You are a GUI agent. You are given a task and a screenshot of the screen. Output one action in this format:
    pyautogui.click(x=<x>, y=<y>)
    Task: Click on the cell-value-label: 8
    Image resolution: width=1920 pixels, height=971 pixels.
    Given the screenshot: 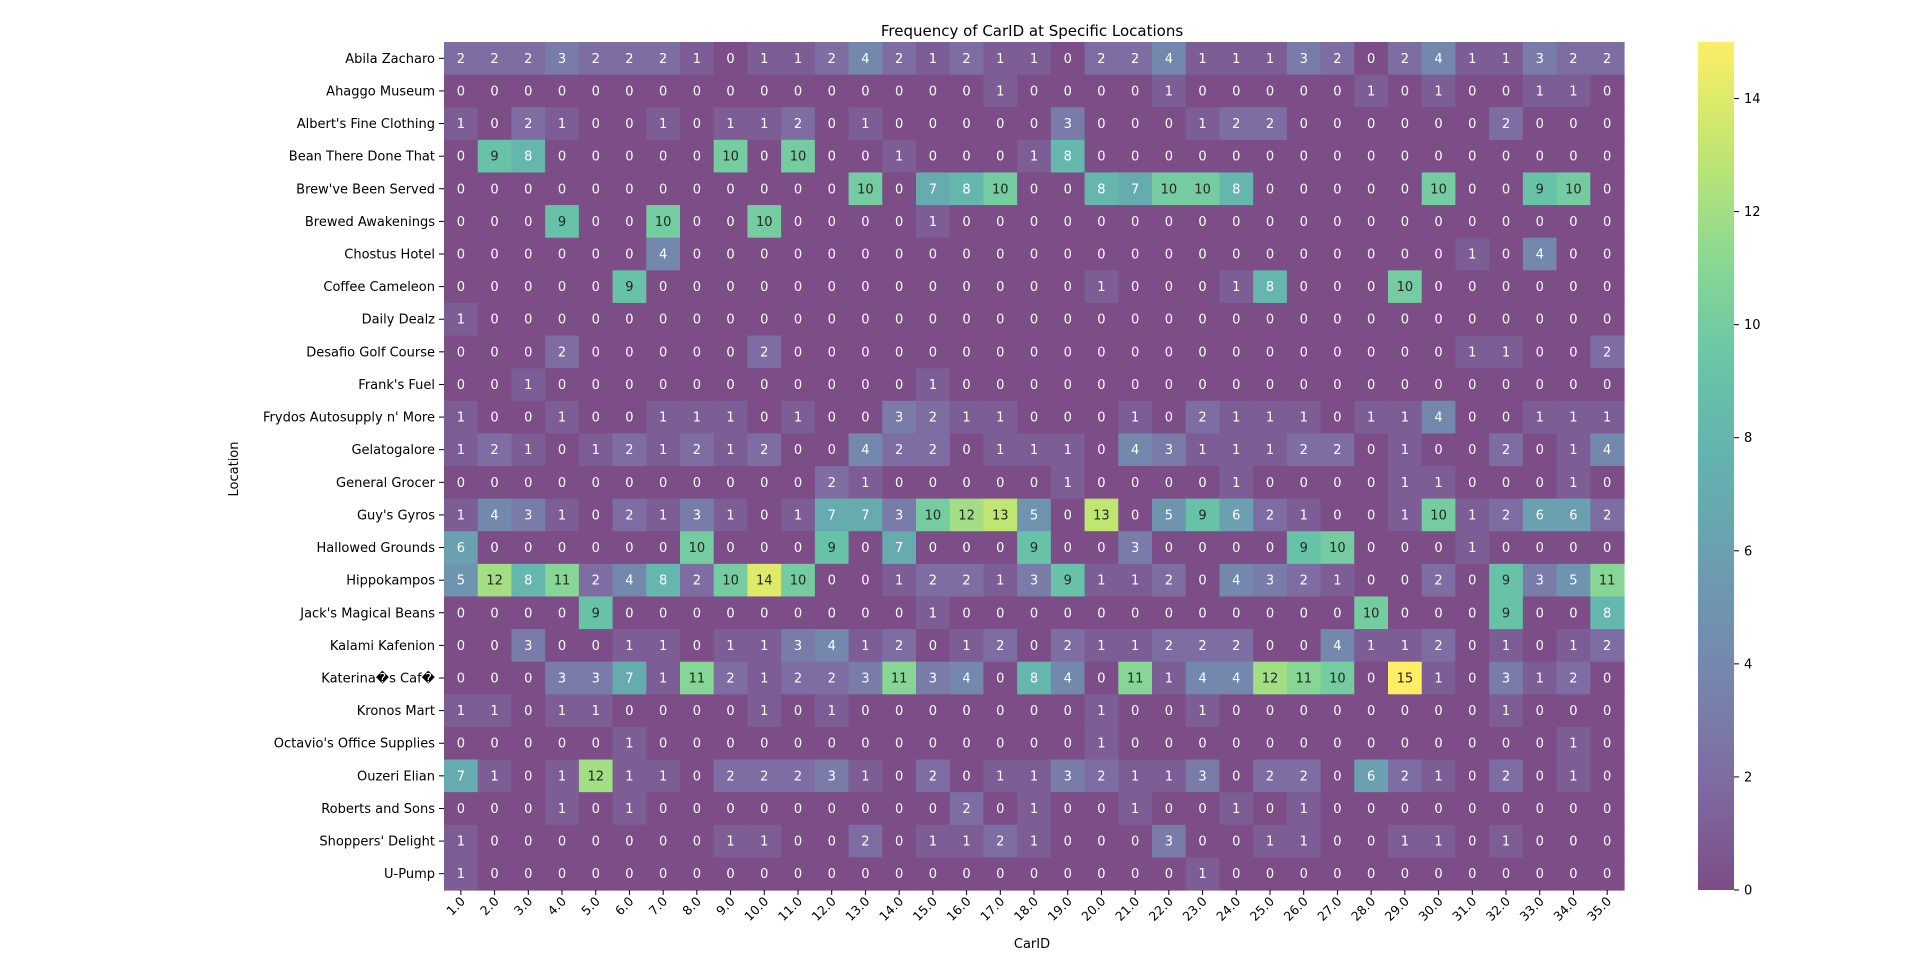 What is the action you would take?
    pyautogui.click(x=1270, y=287)
    